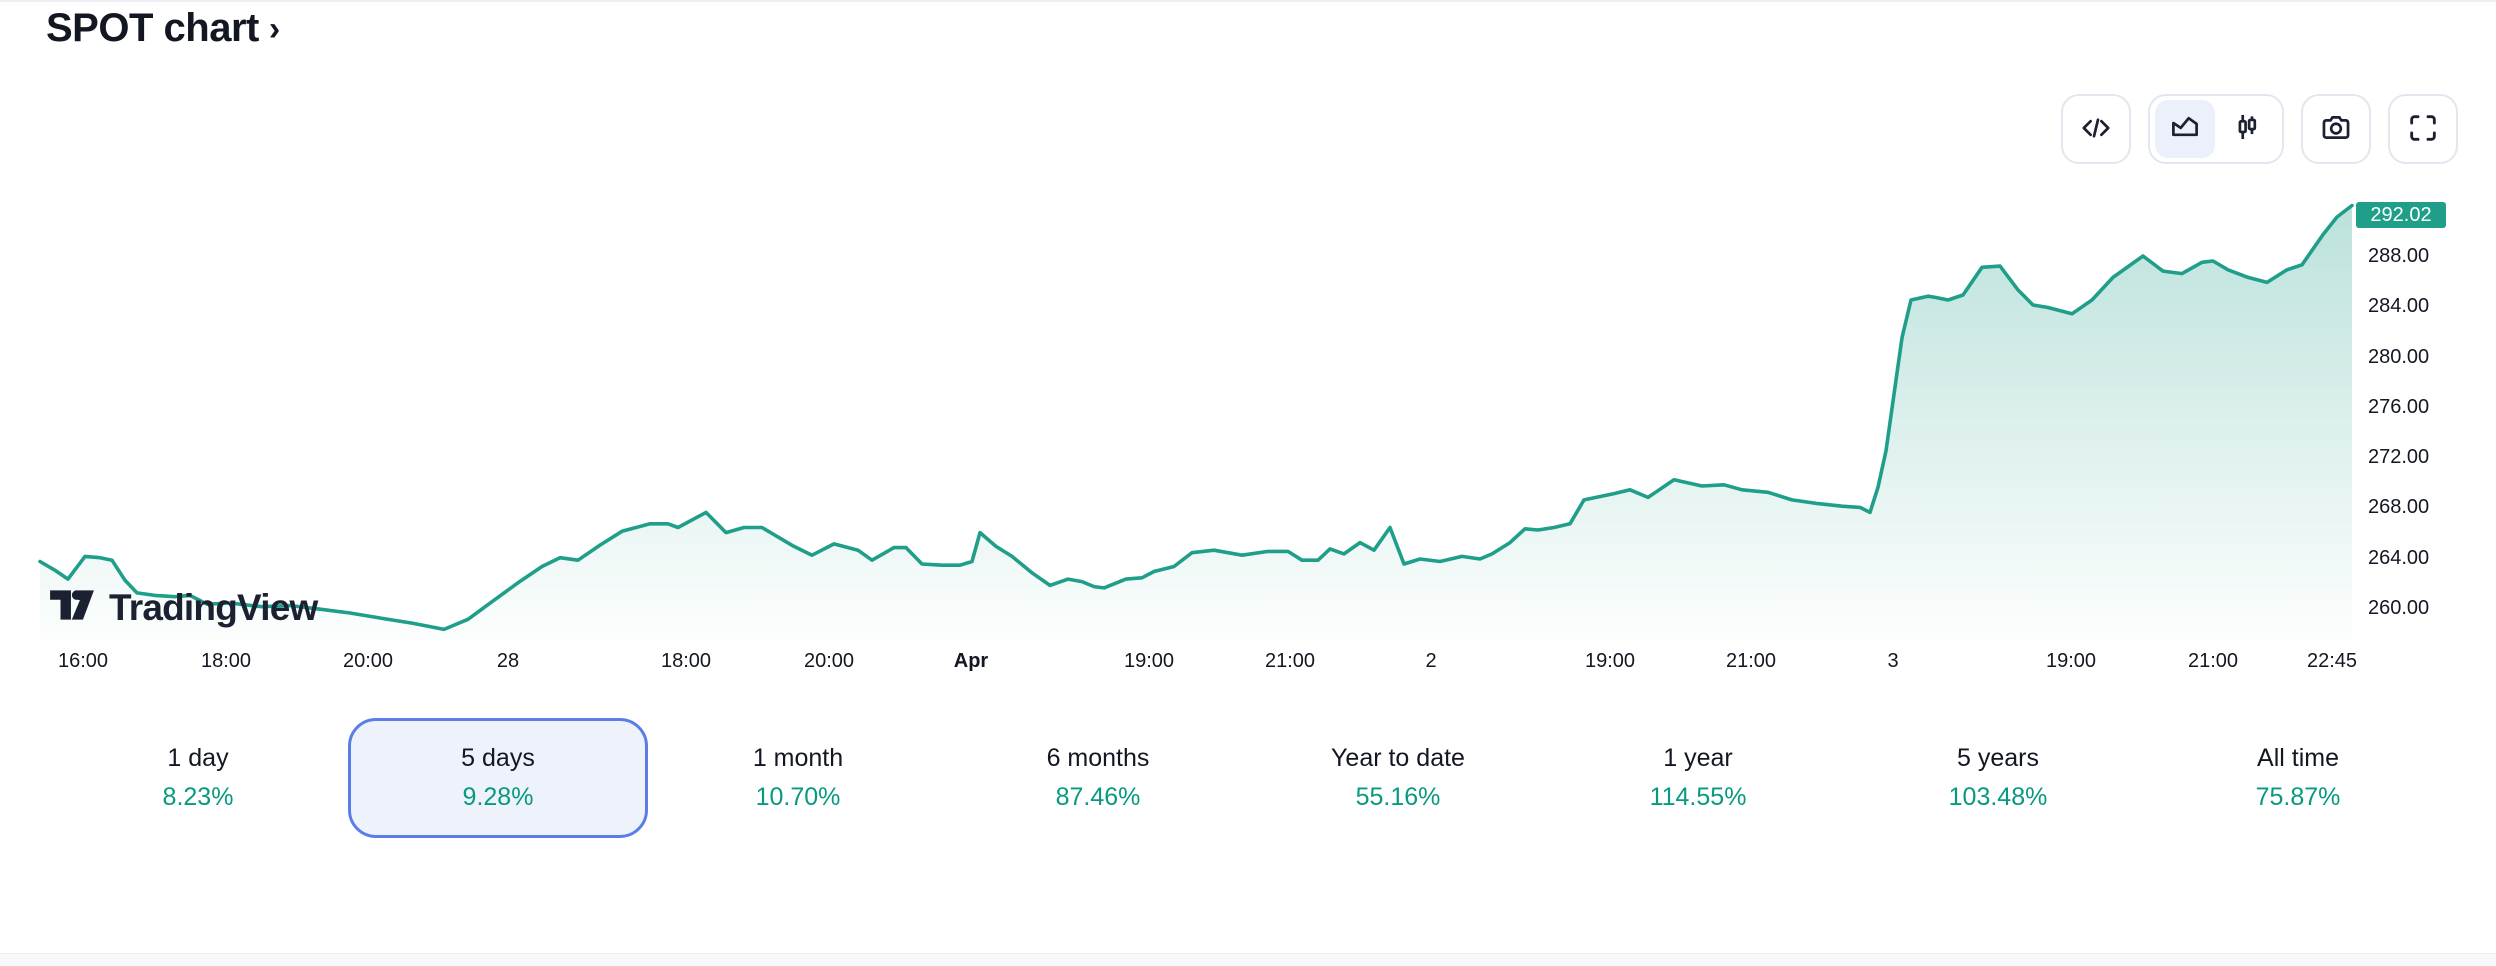  Describe the element at coordinates (1893, 661) in the screenshot. I see `x-axis-label: 3` at that location.